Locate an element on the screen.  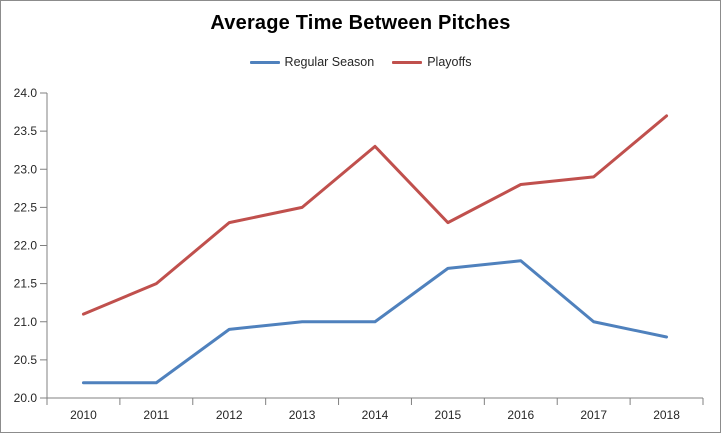
y-axis-tick-label: 22.0 is located at coordinates (26, 246).